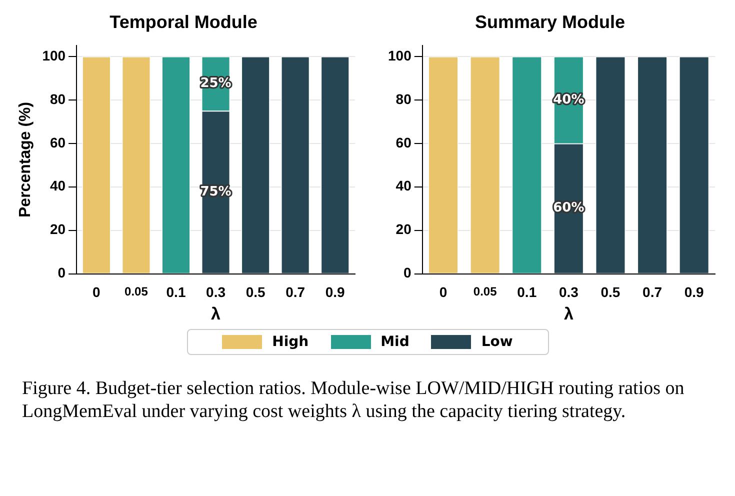 Image resolution: width=735 pixels, height=496 pixels. I want to click on legend-label: Mid, so click(395, 342).